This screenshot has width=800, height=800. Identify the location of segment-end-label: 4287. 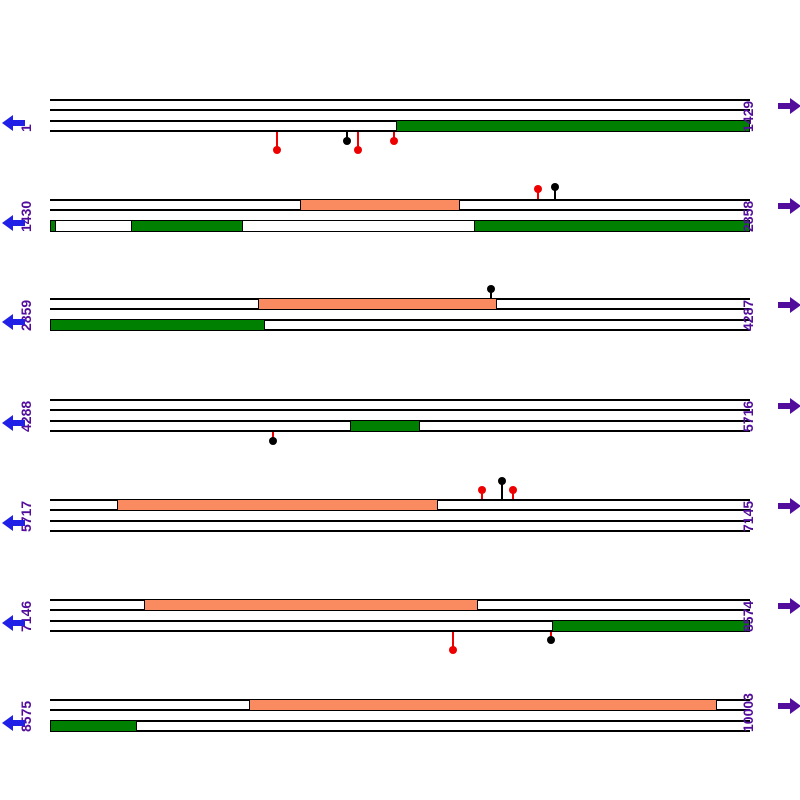
(748, 315).